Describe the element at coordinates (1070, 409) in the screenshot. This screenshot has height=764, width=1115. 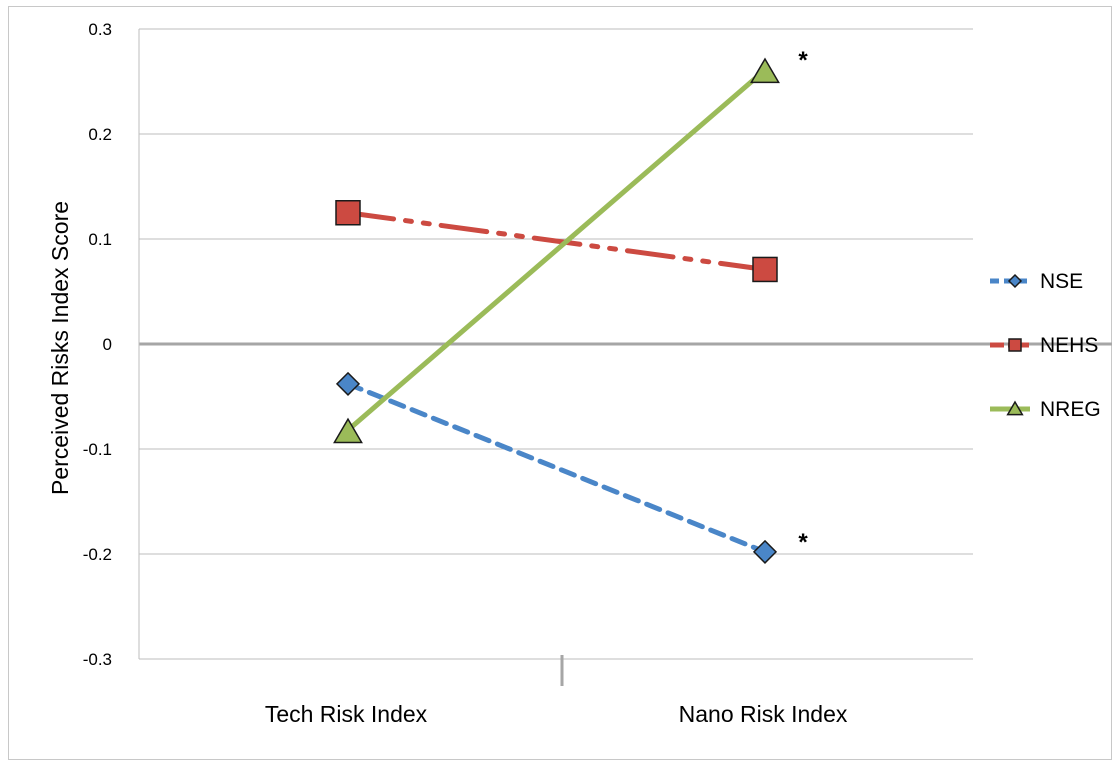
I see `legend-label-nreg: NREG` at that location.